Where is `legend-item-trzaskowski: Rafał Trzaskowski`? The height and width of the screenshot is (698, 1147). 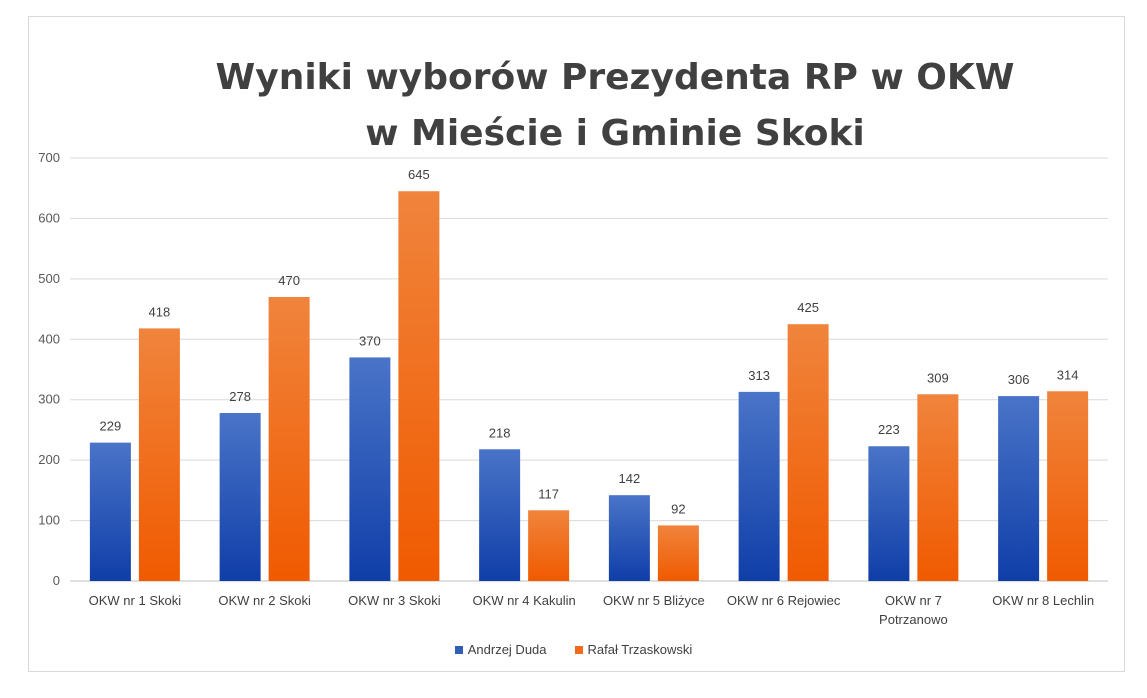 legend-item-trzaskowski: Rafał Trzaskowski is located at coordinates (633, 649).